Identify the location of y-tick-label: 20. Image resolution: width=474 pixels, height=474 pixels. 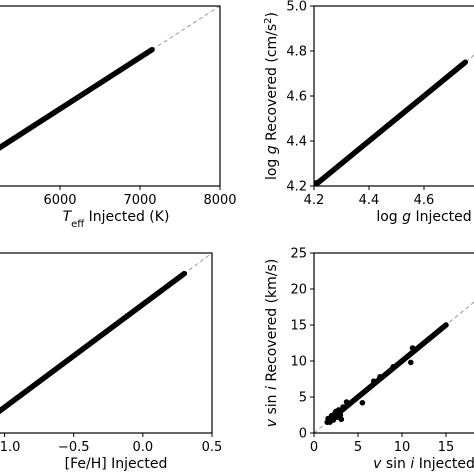
(298, 290).